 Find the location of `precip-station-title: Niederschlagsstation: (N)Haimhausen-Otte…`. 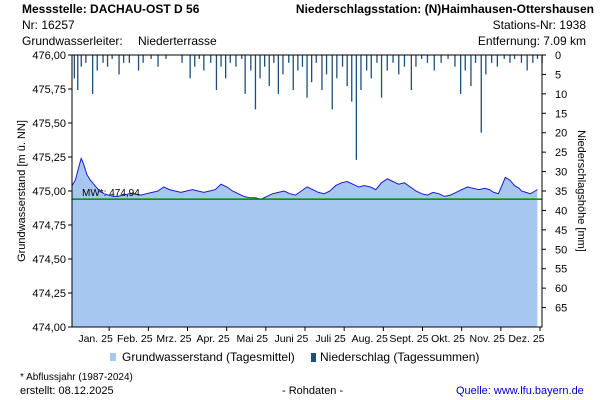

precip-station-title: Niederschlagsstation: (N)Haimhausen-Otte… is located at coordinates (444, 9).